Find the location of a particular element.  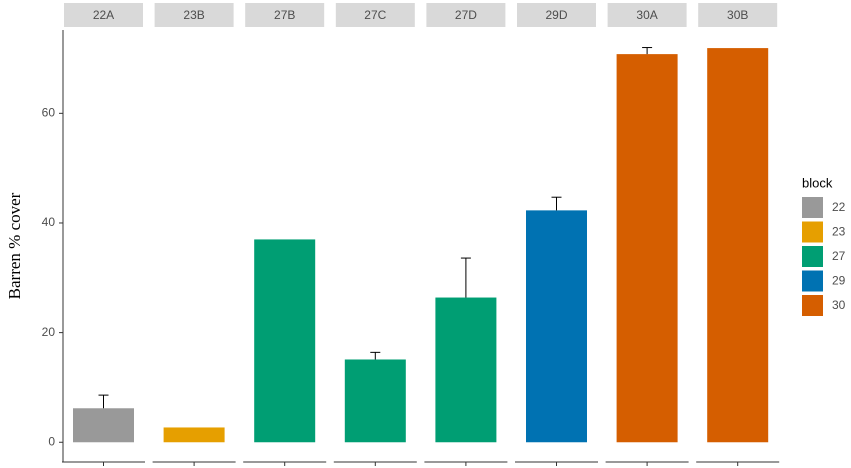

facet-label: 23B is located at coordinates (193, 15).